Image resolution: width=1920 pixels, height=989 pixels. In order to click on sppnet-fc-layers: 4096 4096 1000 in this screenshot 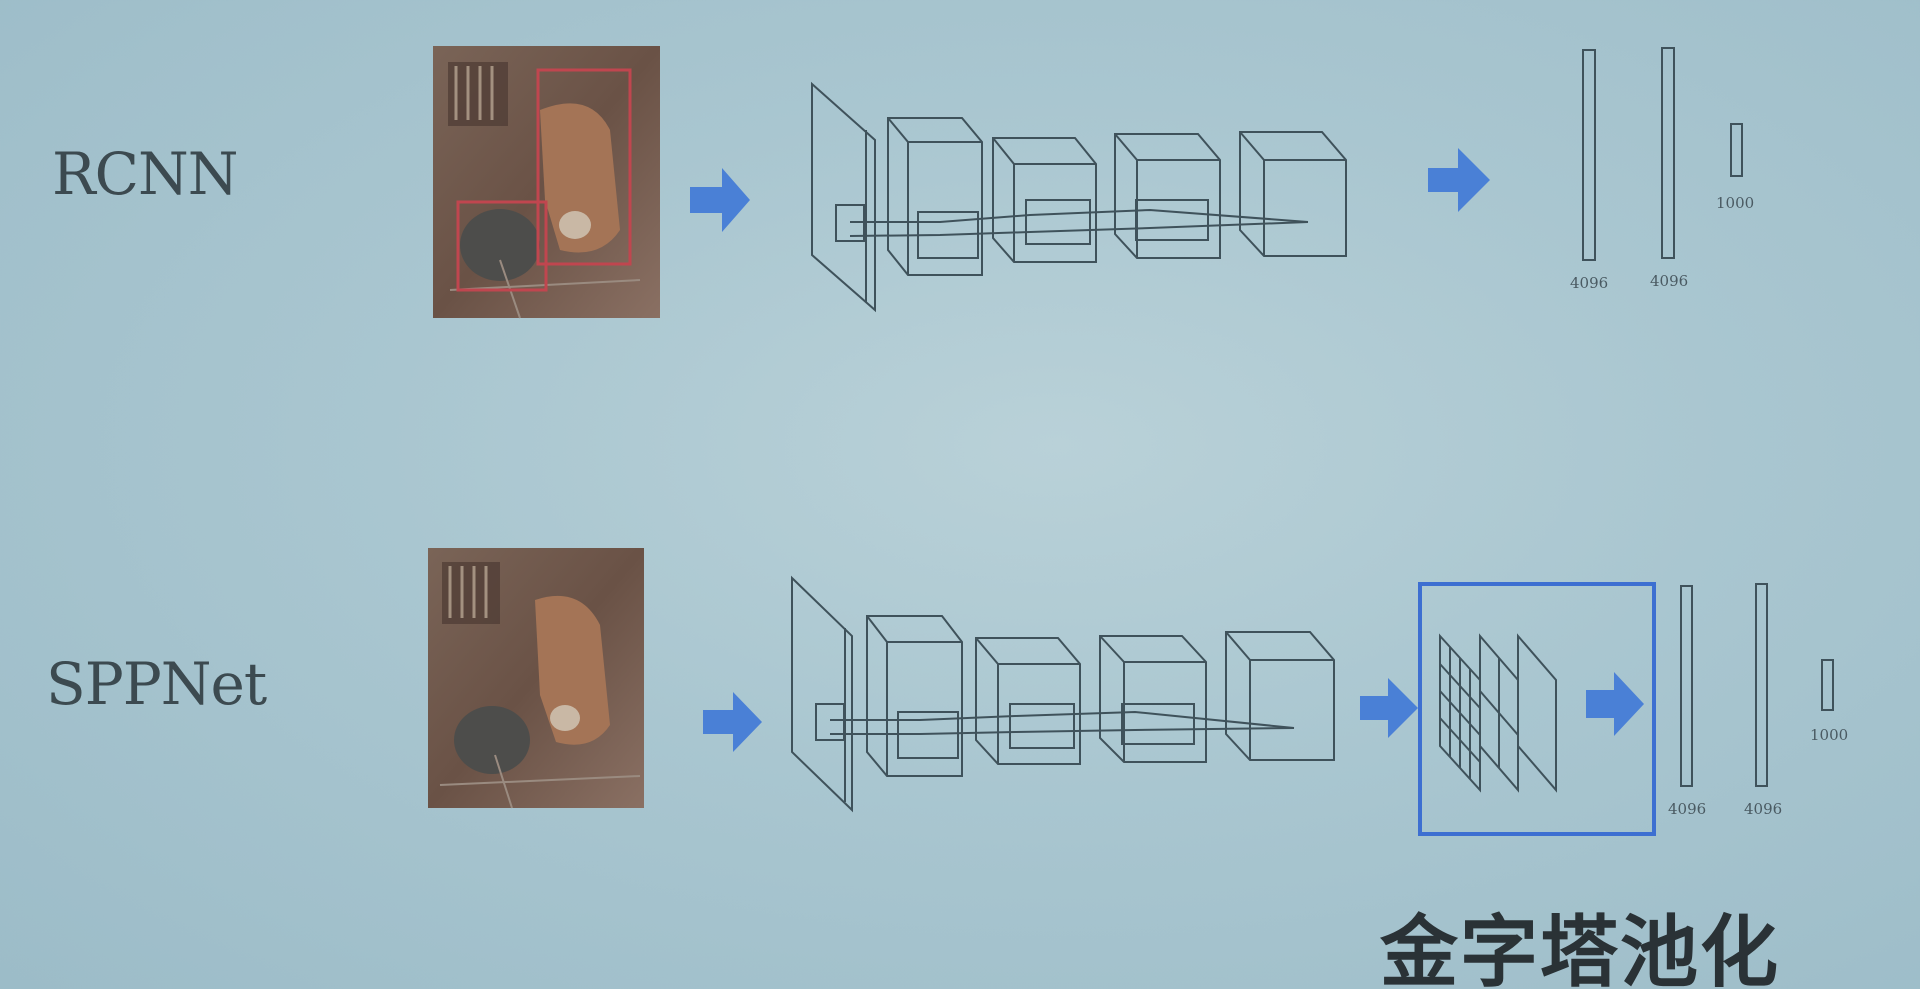, I will do `click(1758, 700)`.